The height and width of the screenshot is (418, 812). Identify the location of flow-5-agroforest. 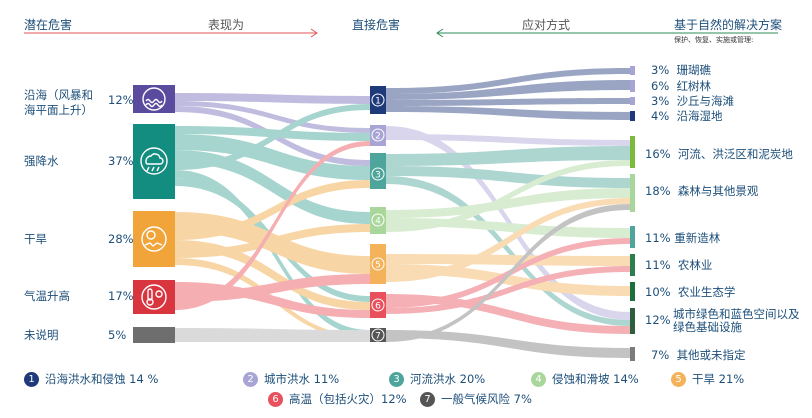
(508, 260).